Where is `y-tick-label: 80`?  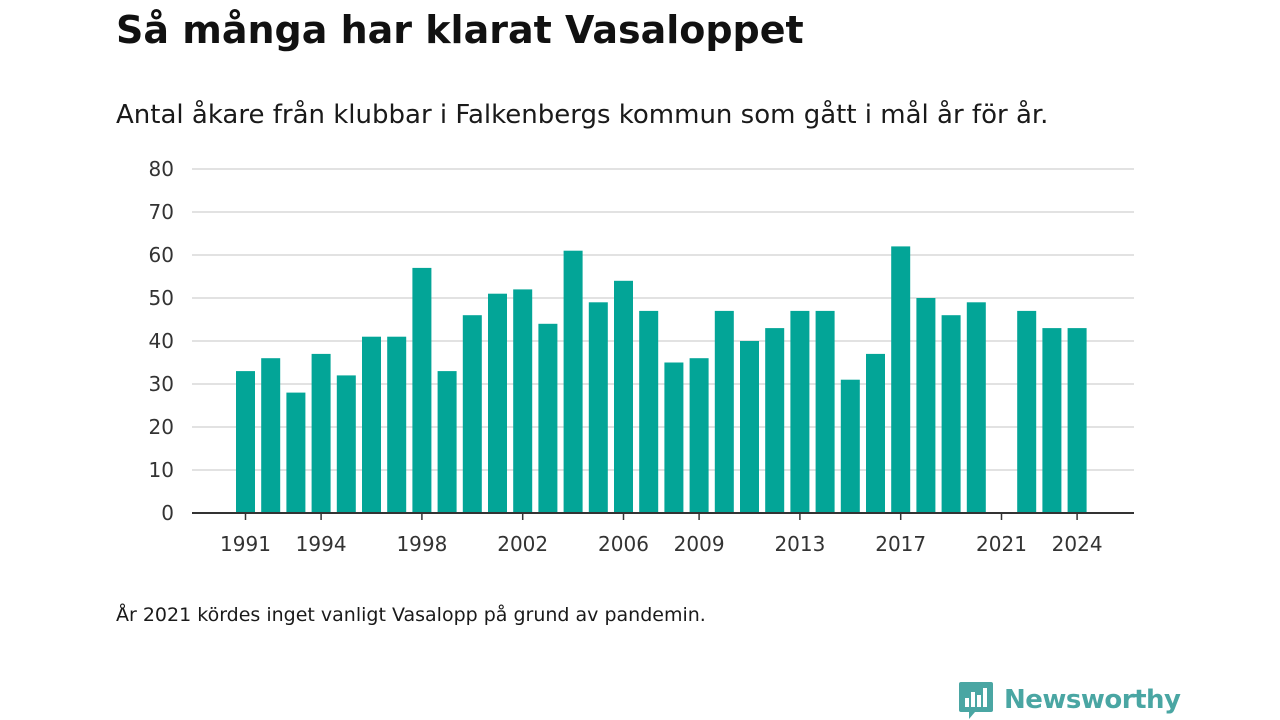 y-tick-label: 80 is located at coordinates (161, 169).